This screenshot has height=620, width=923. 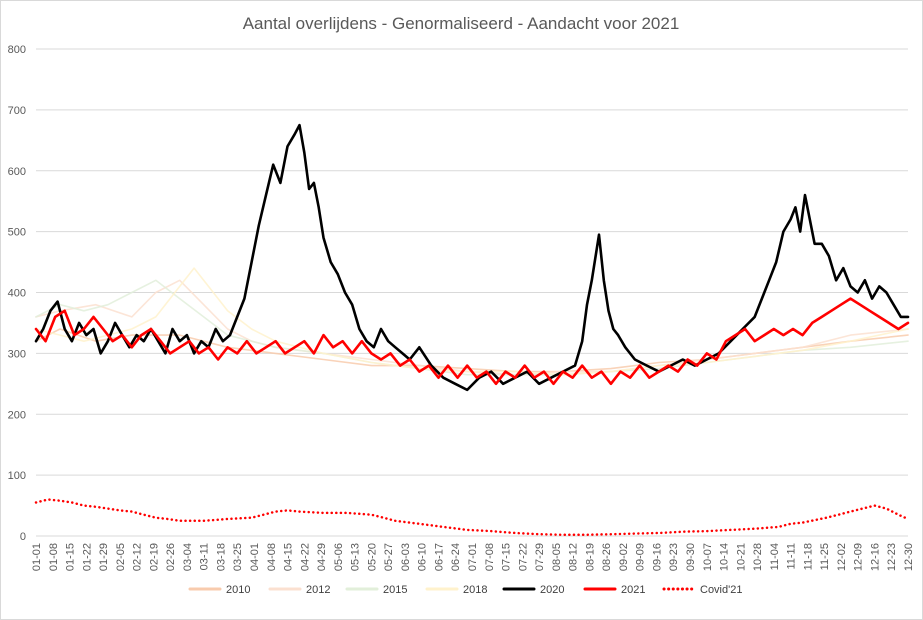 I want to click on legend-label: 2018, so click(x=475, y=590).